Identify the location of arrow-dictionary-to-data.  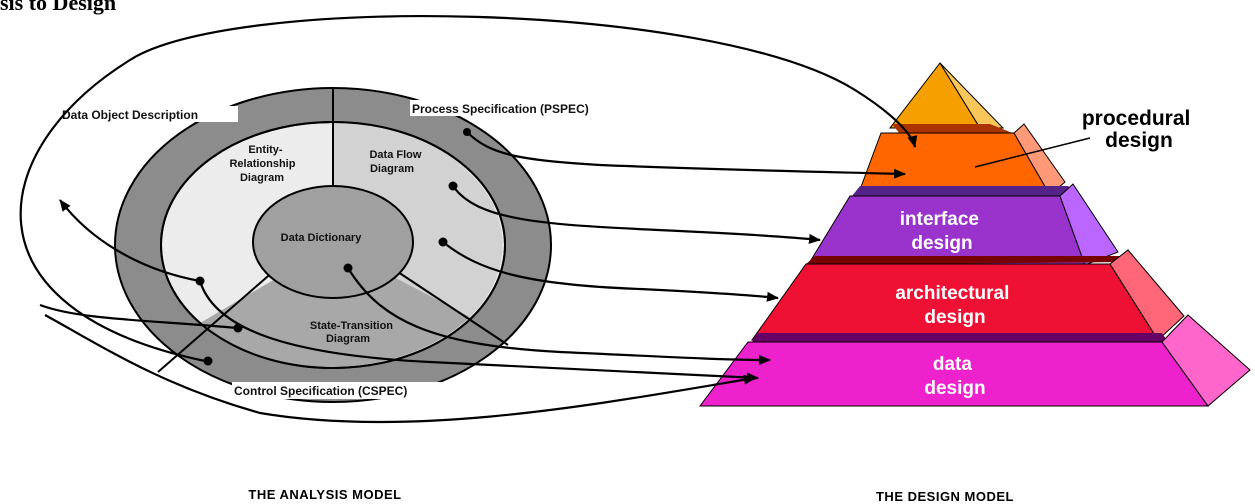
(559, 316).